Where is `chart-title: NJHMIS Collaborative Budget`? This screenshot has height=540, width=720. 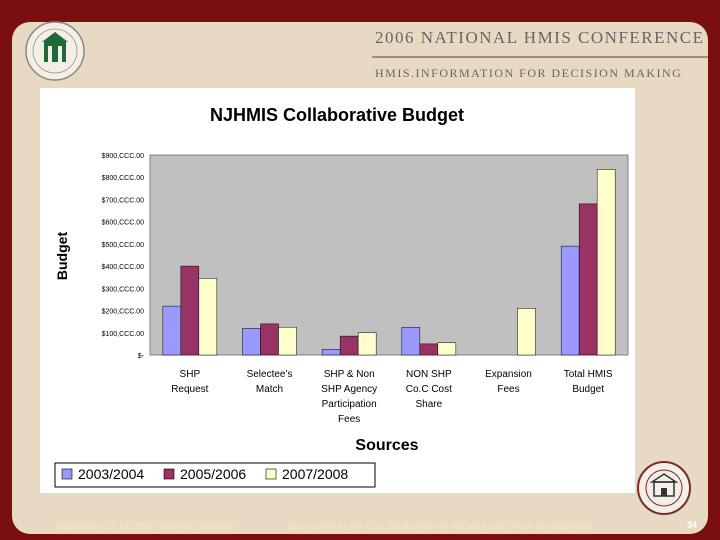
chart-title: NJHMIS Collaborative Budget is located at coordinates (337, 115).